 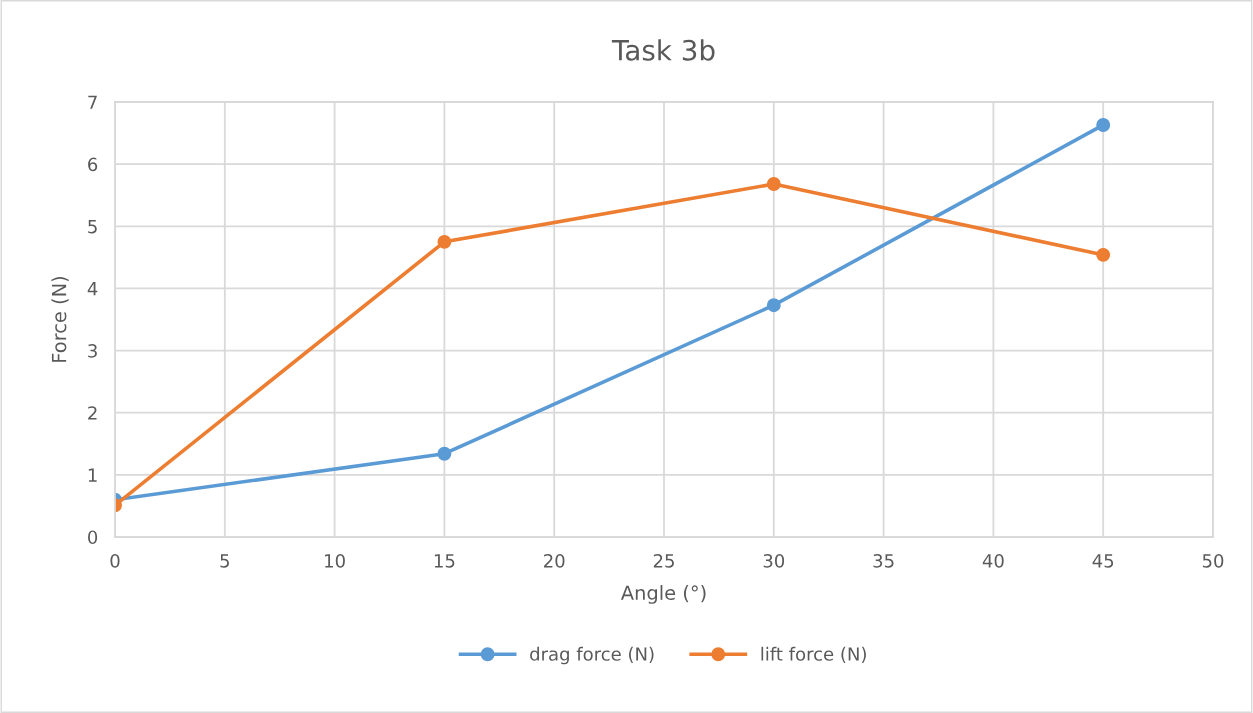 What do you see at coordinates (60, 319) in the screenshot?
I see `y-axis-title: Force (N)` at bounding box center [60, 319].